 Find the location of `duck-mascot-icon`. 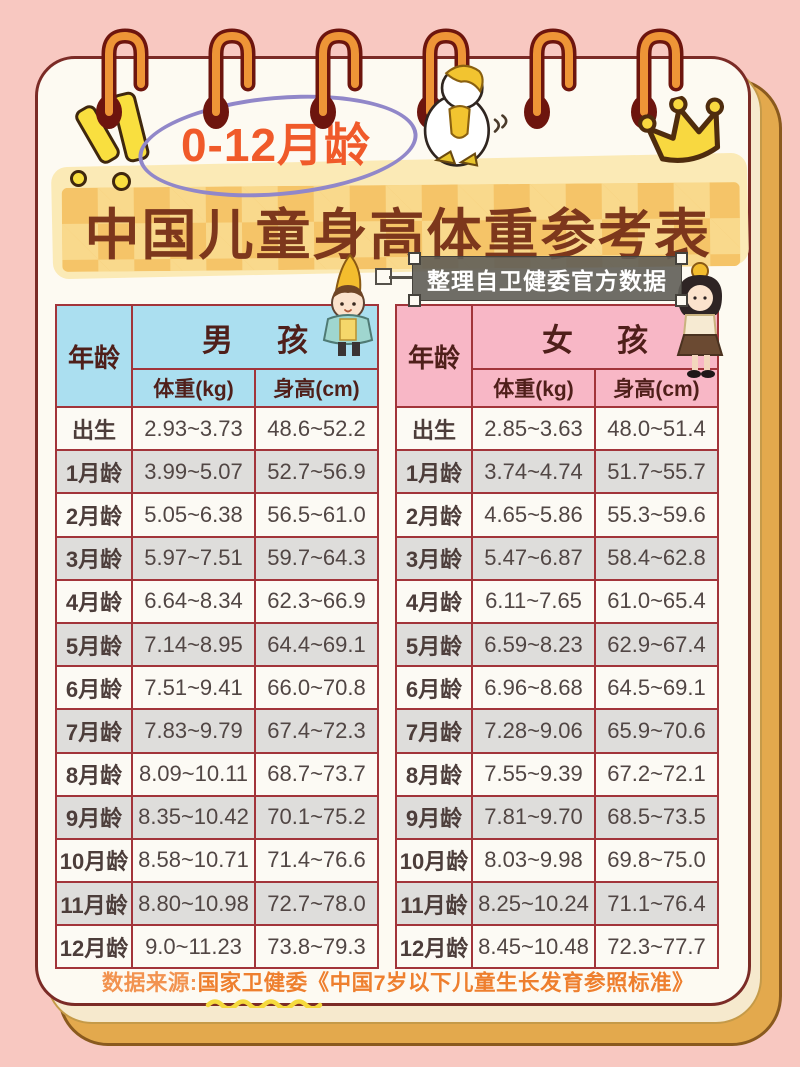

duck-mascot-icon is located at coordinates (465, 115).